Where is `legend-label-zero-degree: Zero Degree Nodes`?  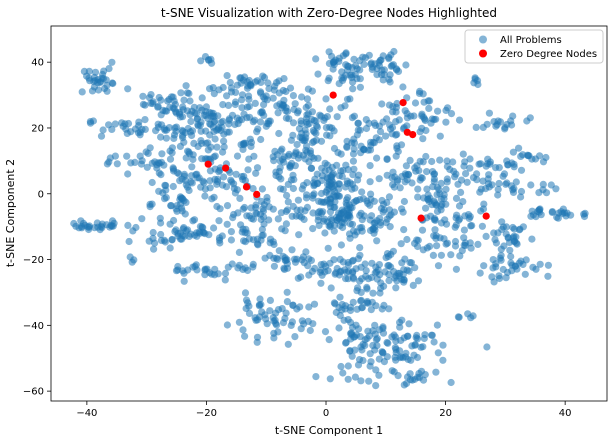 legend-label-zero-degree: Zero Degree Nodes is located at coordinates (548, 54).